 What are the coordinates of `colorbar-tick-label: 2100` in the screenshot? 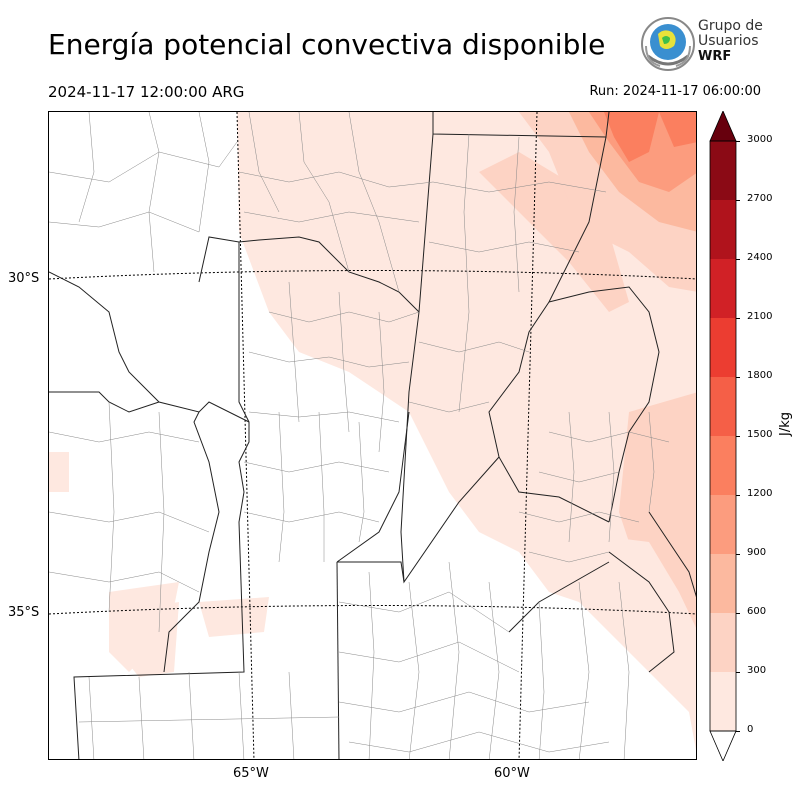 It's located at (760, 316).